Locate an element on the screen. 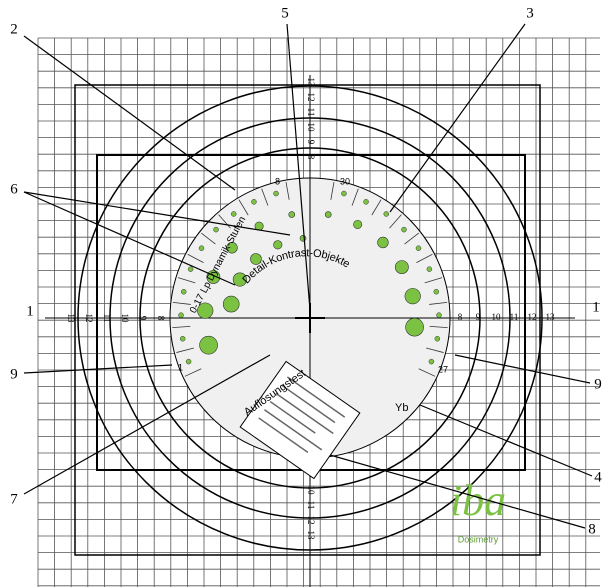 This screenshot has width=605, height=587. object-number: 27 is located at coordinates (443, 369).